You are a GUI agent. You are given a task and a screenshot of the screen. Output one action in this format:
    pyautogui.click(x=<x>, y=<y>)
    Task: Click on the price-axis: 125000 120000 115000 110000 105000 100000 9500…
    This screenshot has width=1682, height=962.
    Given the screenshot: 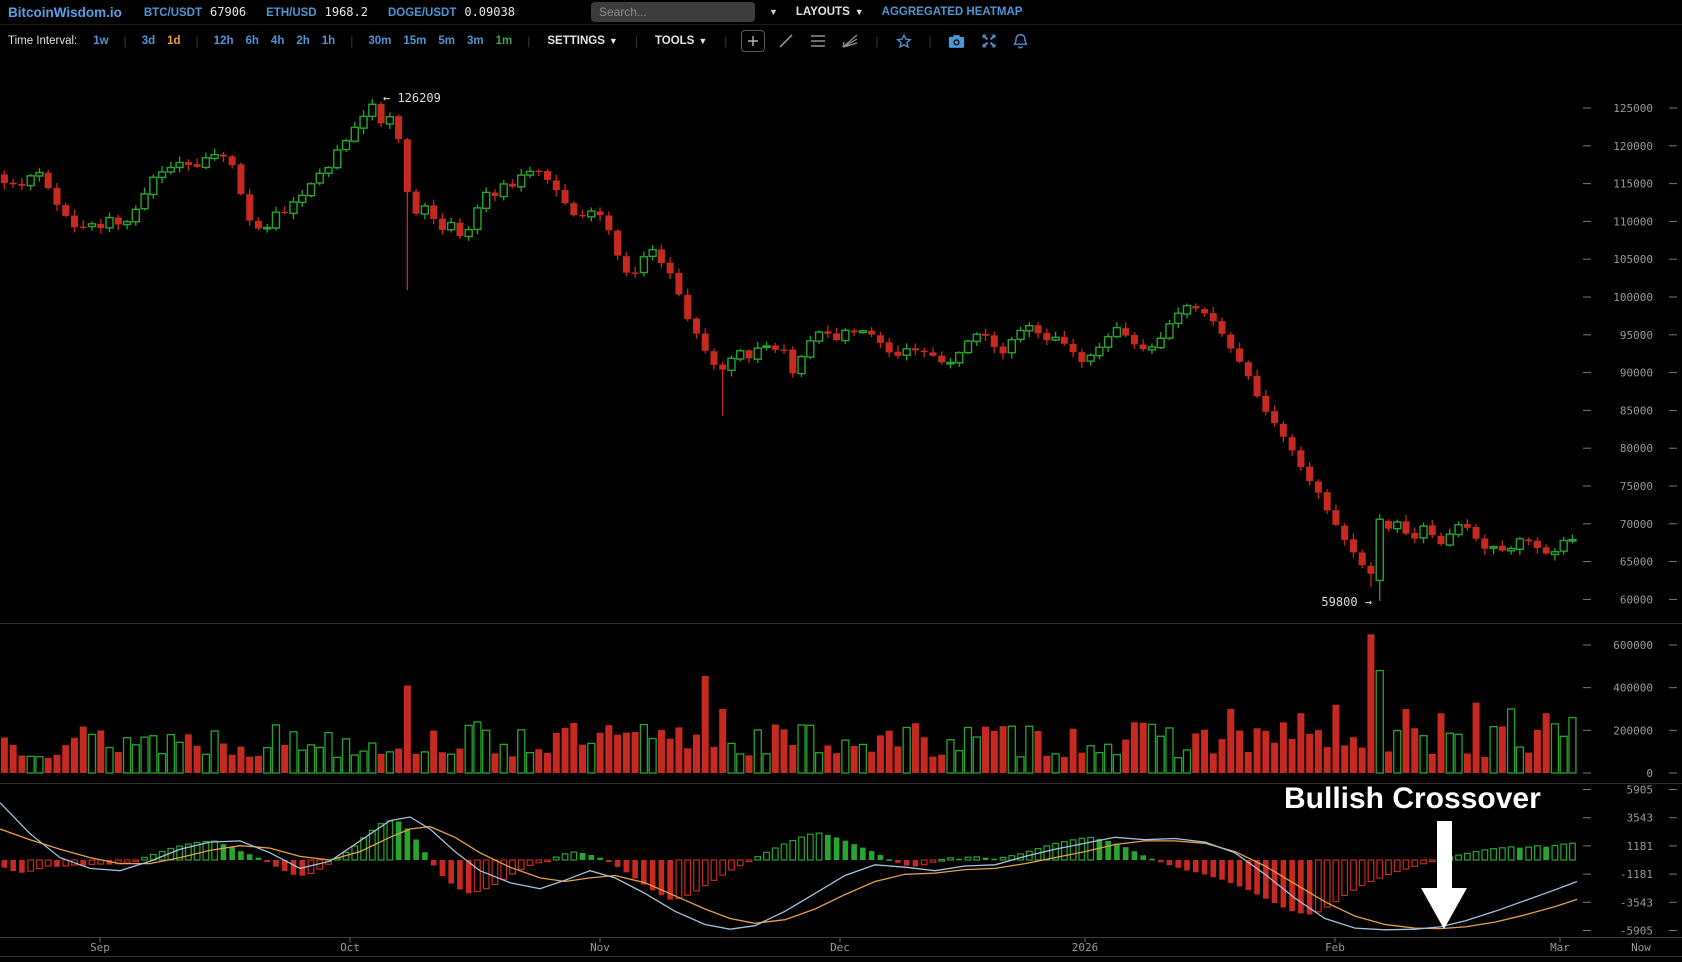 What is the action you would take?
    pyautogui.click(x=1630, y=354)
    